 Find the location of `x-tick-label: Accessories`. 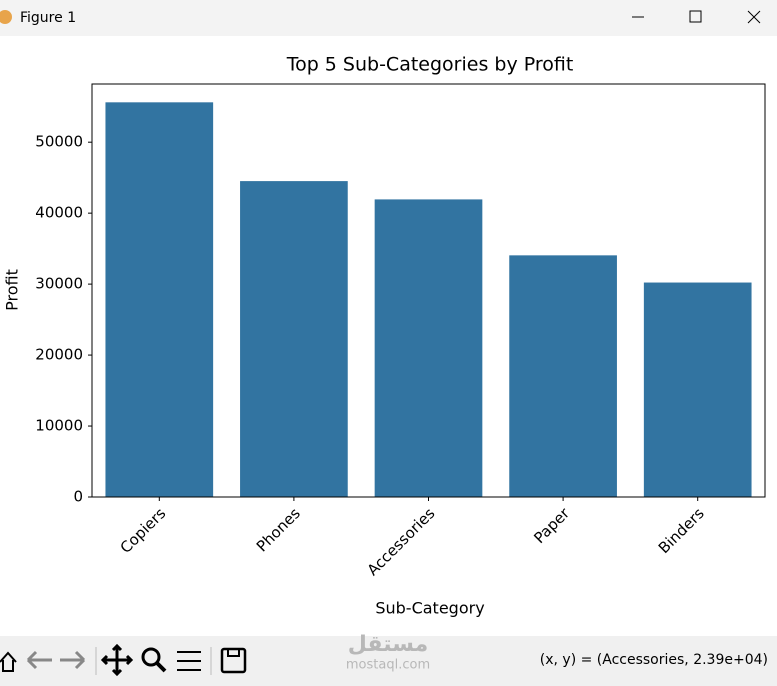

x-tick-label: Accessories is located at coordinates (401, 541).